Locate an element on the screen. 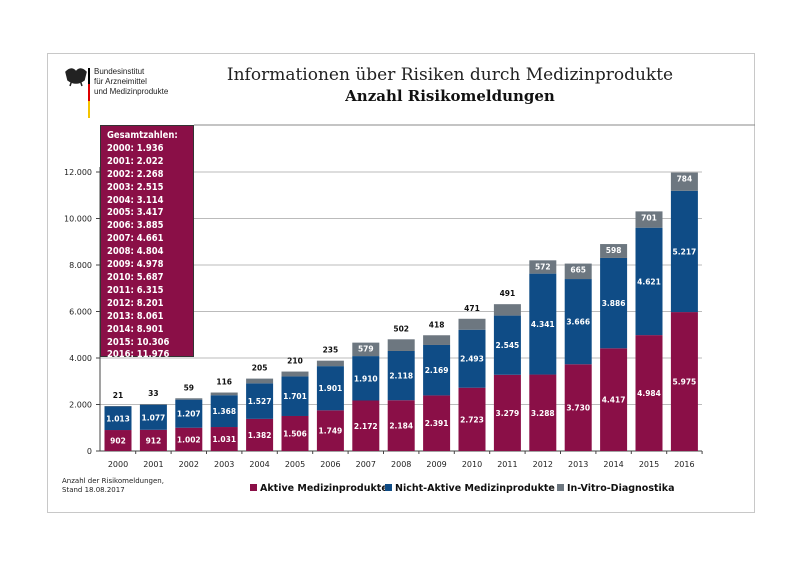  data-label: 1.207 is located at coordinates (189, 414).